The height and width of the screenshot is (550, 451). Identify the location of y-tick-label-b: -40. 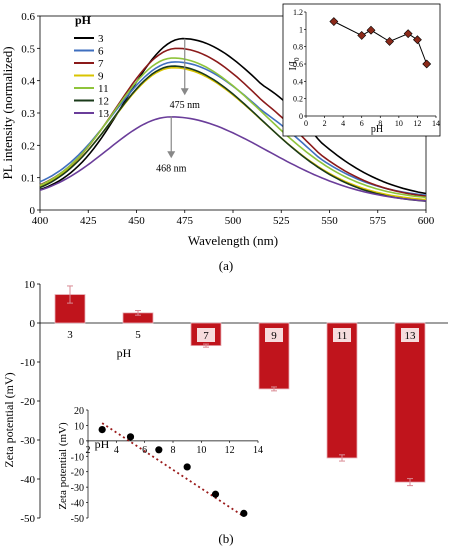
(27, 480).